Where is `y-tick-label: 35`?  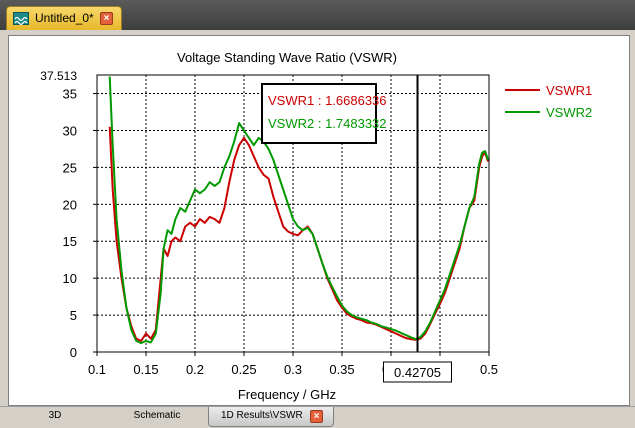 y-tick-label: 35 is located at coordinates (70, 94).